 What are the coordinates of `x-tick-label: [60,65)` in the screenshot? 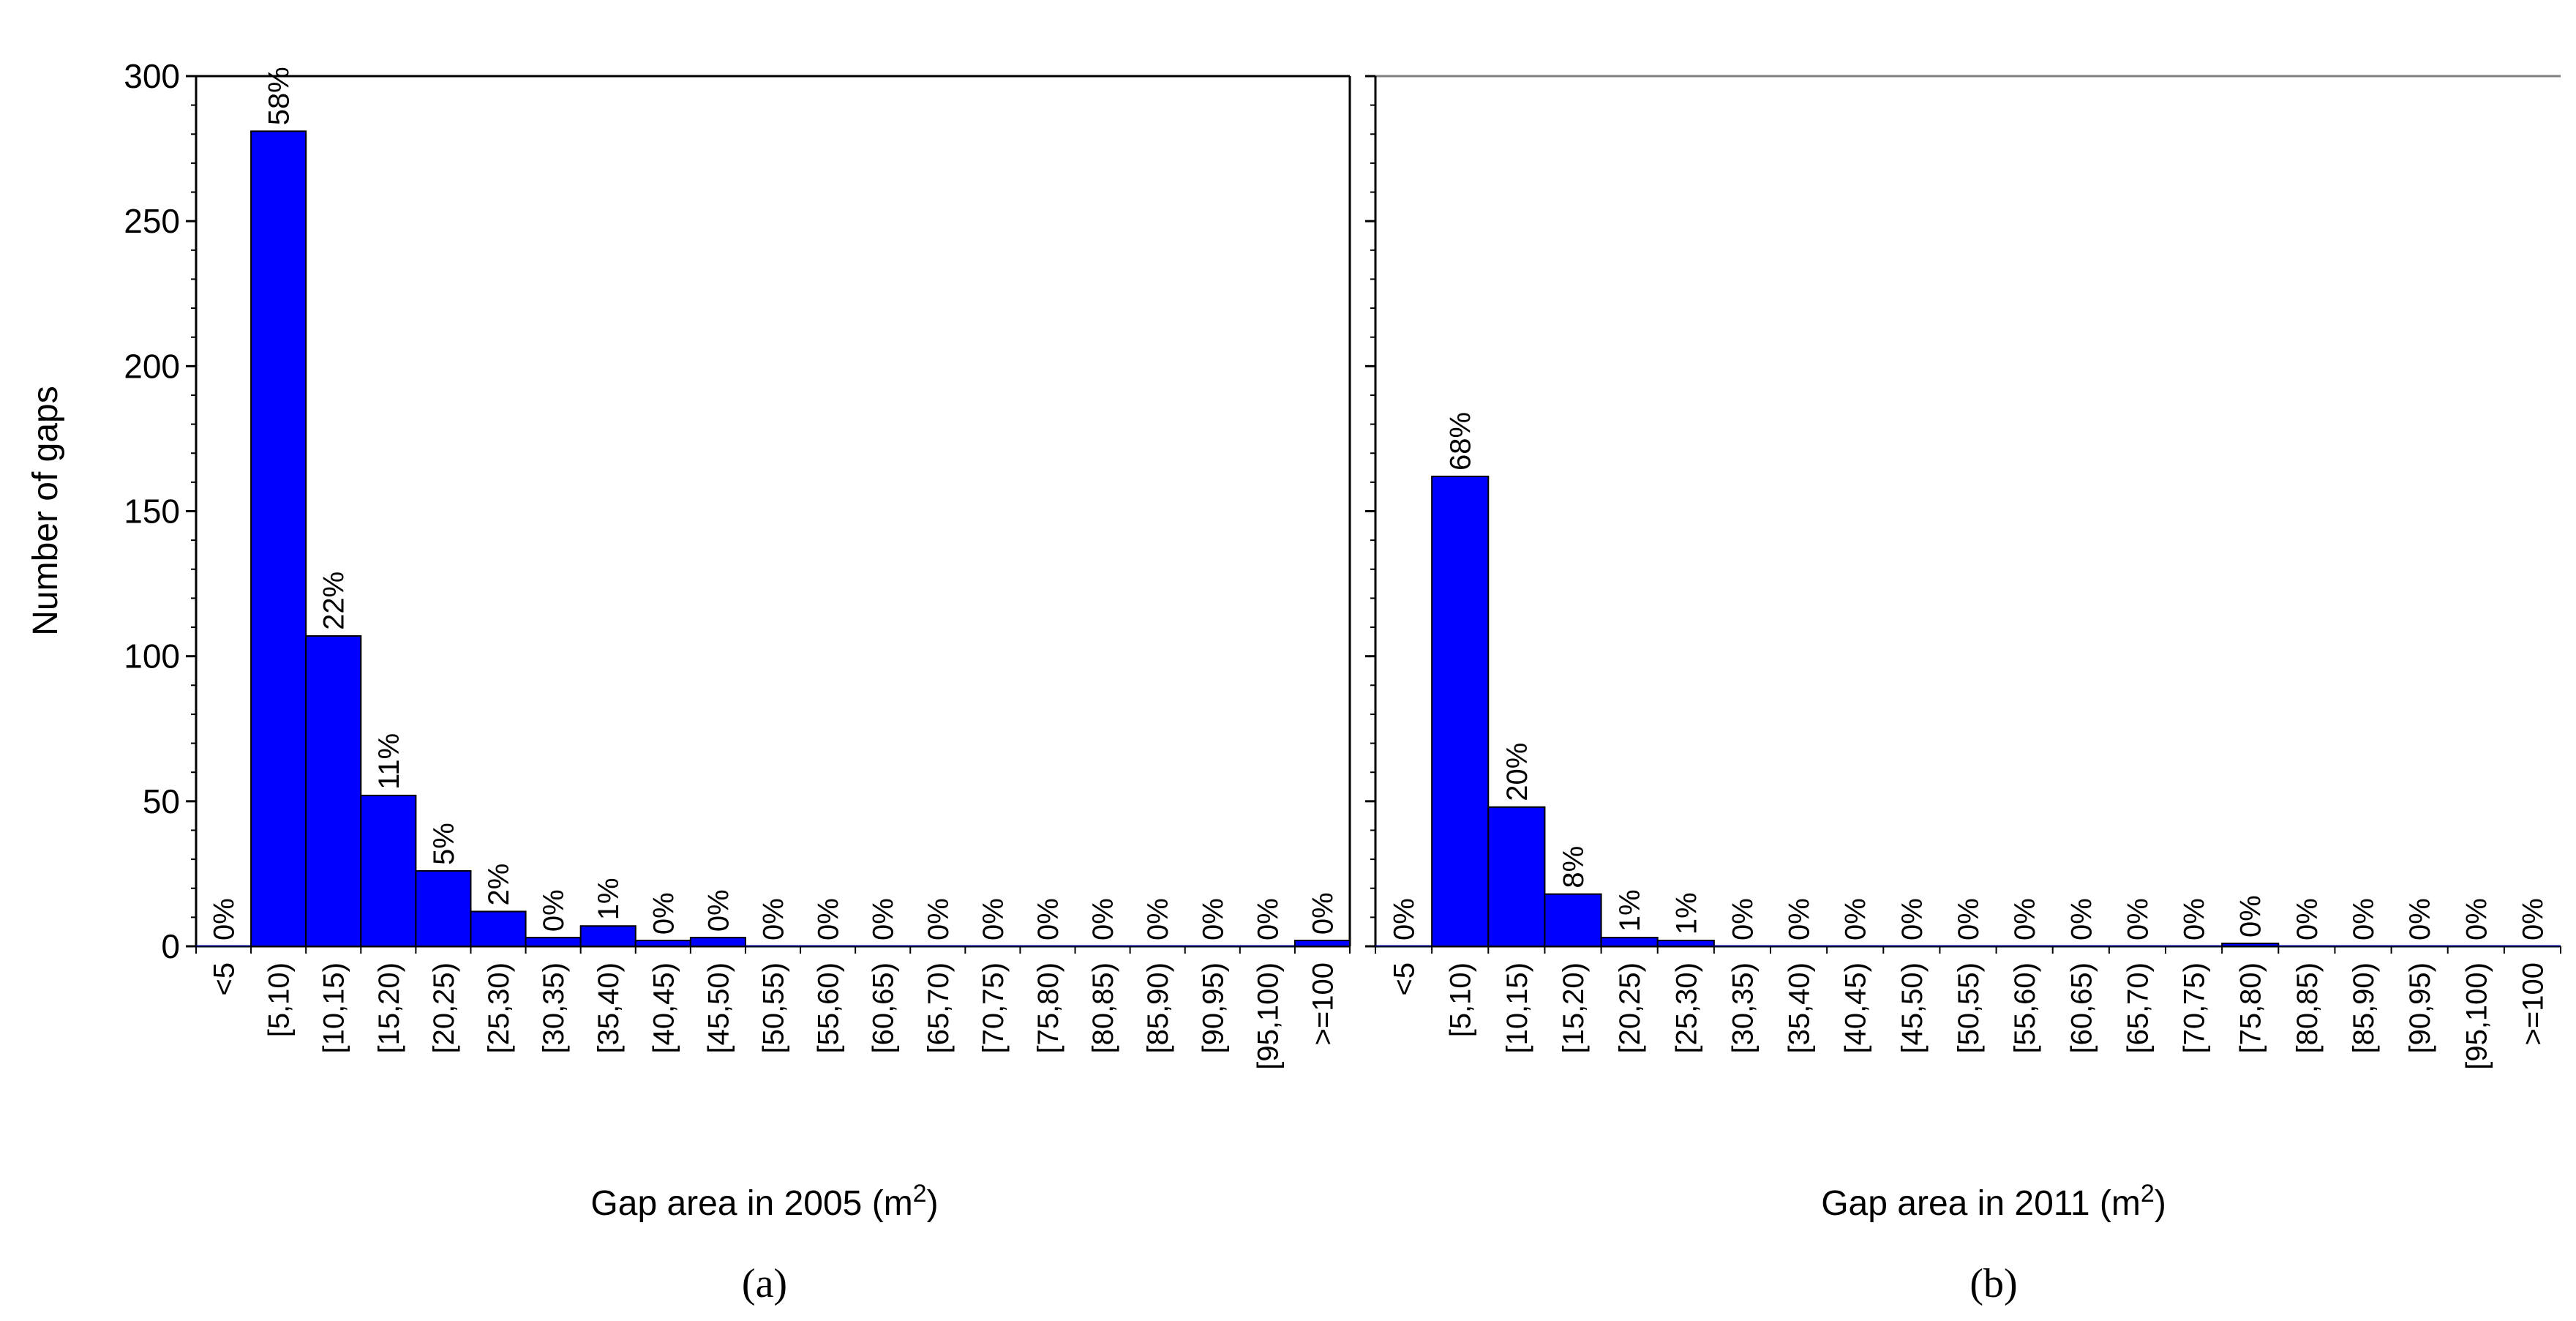 It's located at (2081, 1008).